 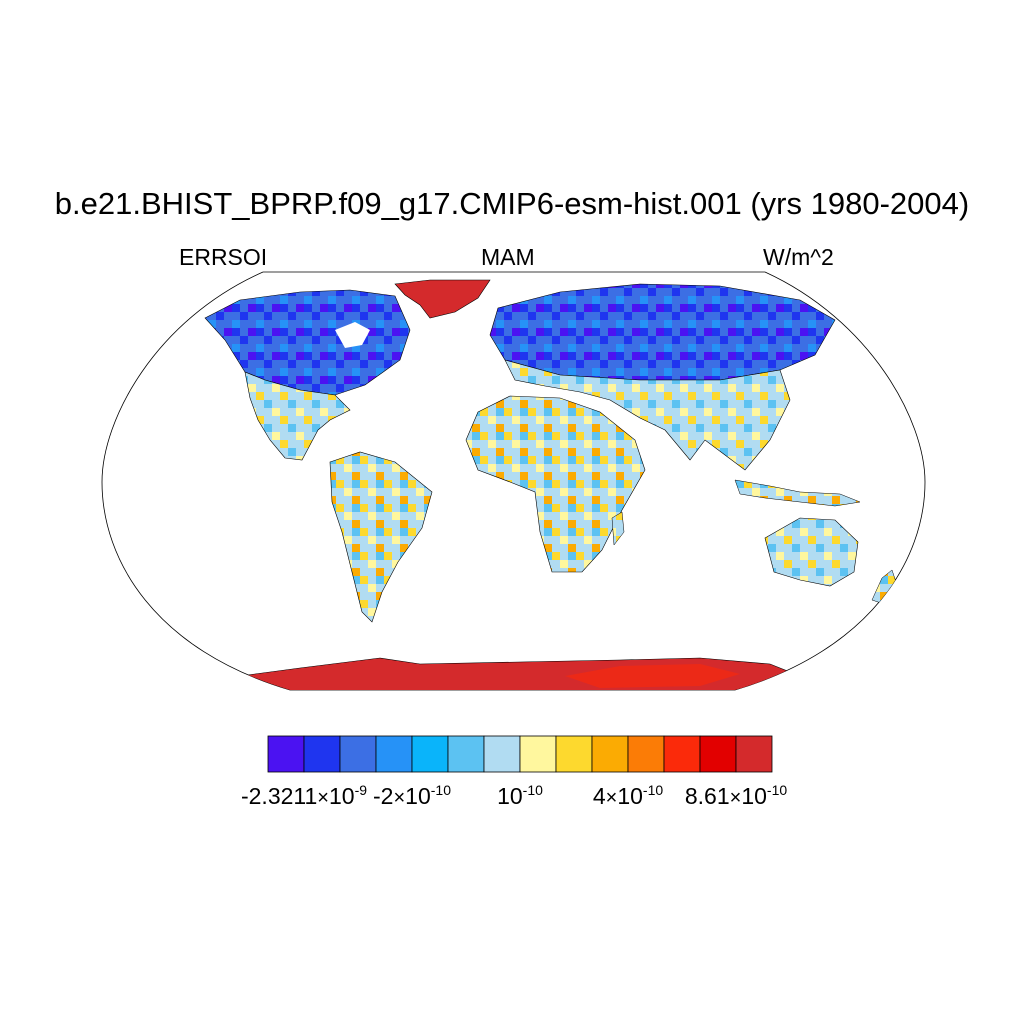 What do you see at coordinates (736, 795) in the screenshot?
I see `colorbar-tick-label: 8.61×10⁻¹⁰` at bounding box center [736, 795].